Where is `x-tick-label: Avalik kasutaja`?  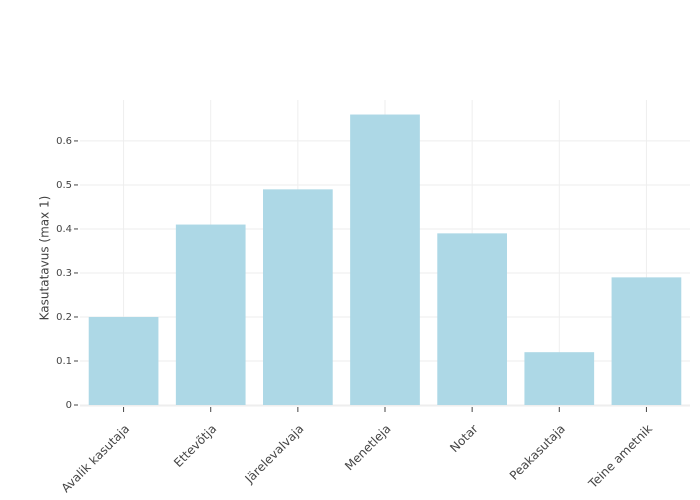 x-tick-label: Avalik kasutaja is located at coordinates (96, 459).